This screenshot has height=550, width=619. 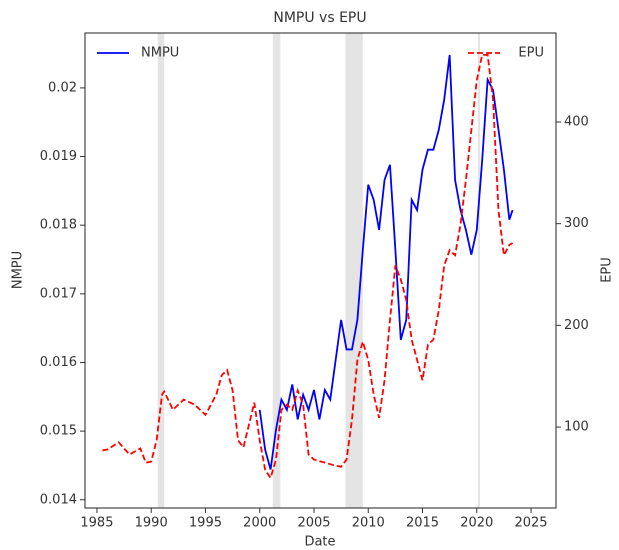 What do you see at coordinates (476, 523) in the screenshot?
I see `x-tick-label: 2020` at bounding box center [476, 523].